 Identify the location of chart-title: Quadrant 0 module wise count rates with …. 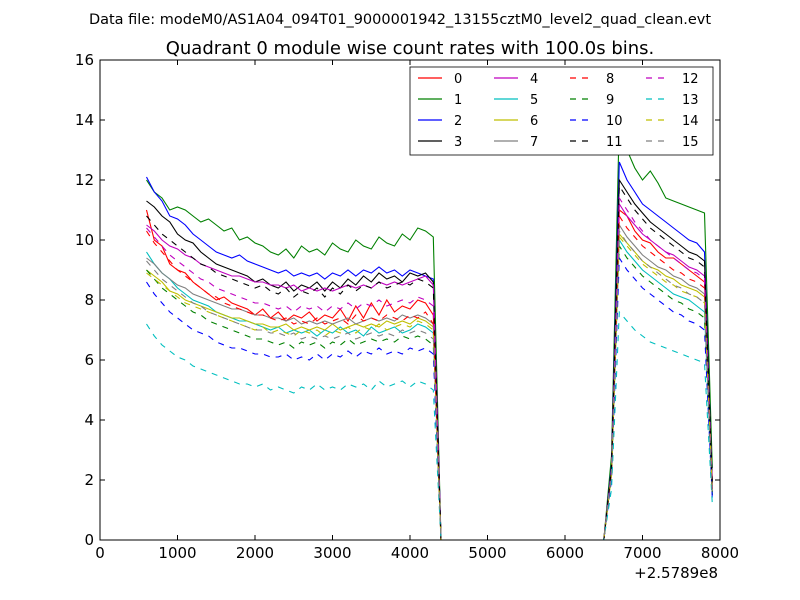
(410, 48).